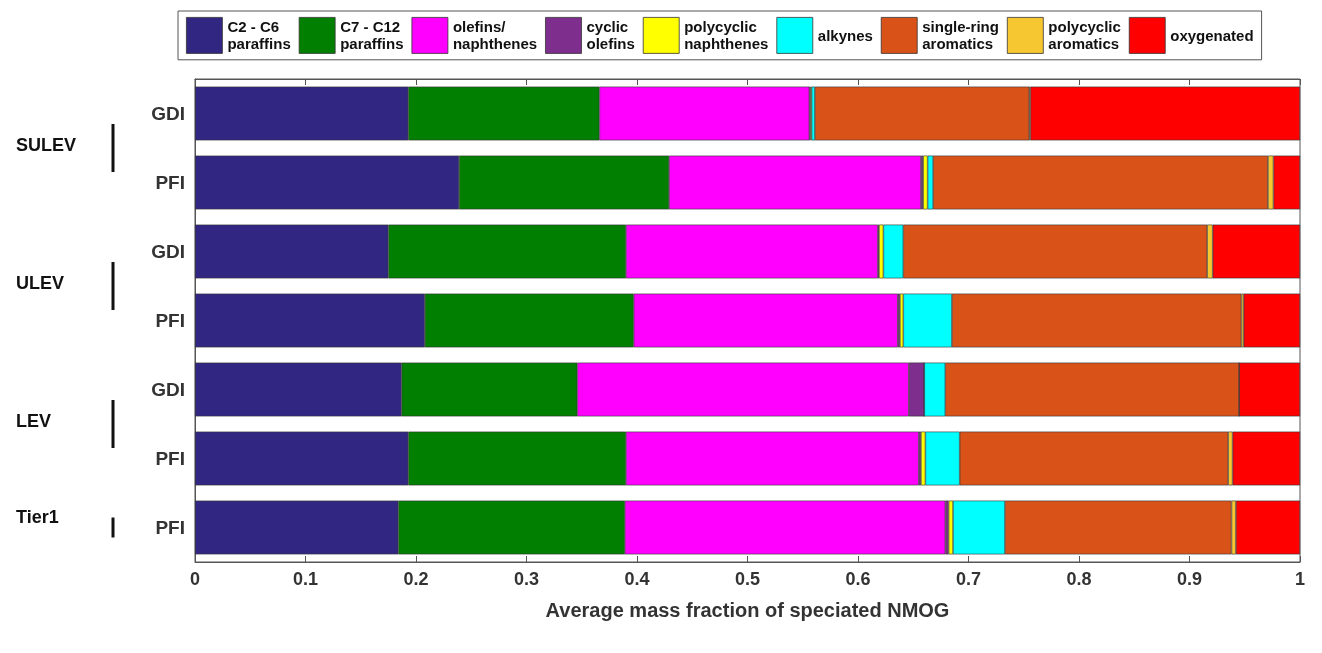 This screenshot has width=1322, height=653. Describe the element at coordinates (747, 610) in the screenshot. I see `x-axis-title: Average mass fraction of speciated NMOG` at that location.